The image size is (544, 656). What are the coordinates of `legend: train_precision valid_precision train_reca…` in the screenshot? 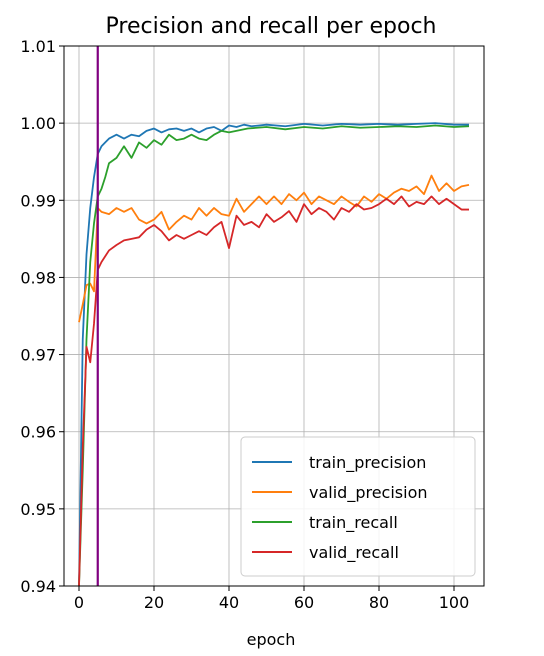 It's located at (358, 506).